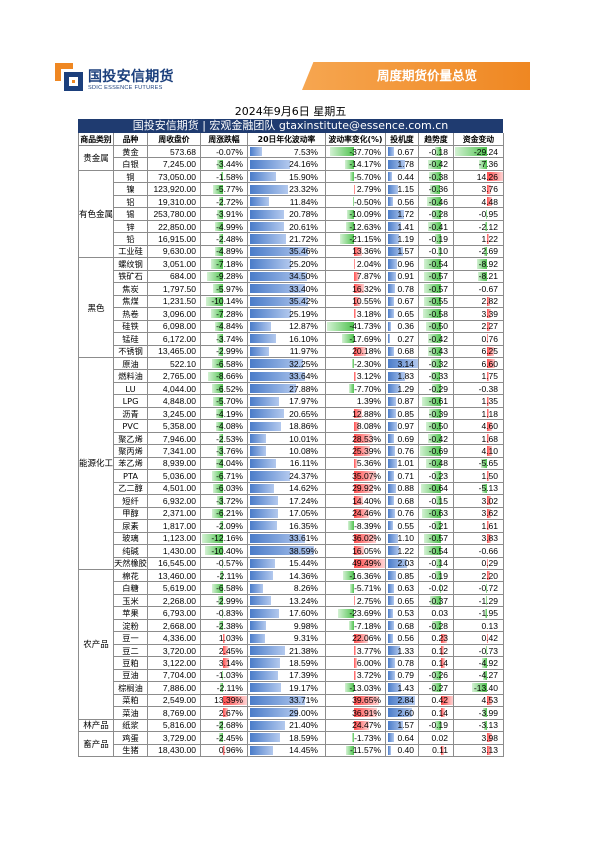  Describe the element at coordinates (367, 201) in the screenshot. I see `value-vol-chg: -0.50%` at that location.